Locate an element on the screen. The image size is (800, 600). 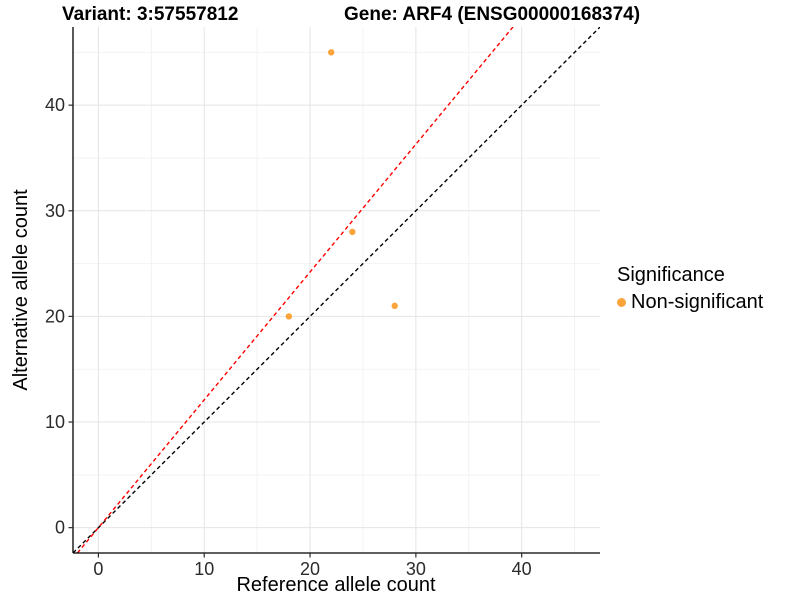
y-tick-label: 10 is located at coordinates (55, 422).